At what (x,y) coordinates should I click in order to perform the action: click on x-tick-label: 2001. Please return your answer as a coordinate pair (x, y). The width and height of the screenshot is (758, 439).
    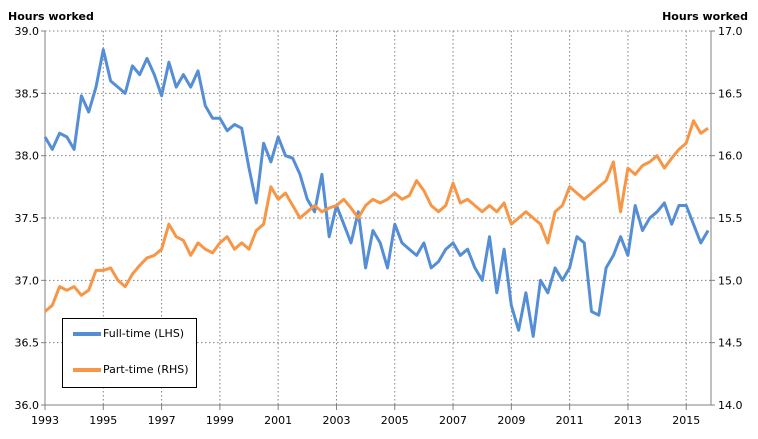
    Looking at the image, I should click on (278, 420).